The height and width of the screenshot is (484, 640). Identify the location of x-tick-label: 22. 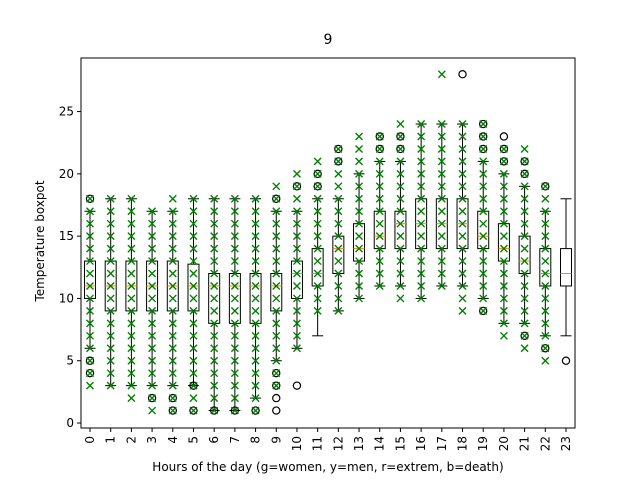
(545, 443).